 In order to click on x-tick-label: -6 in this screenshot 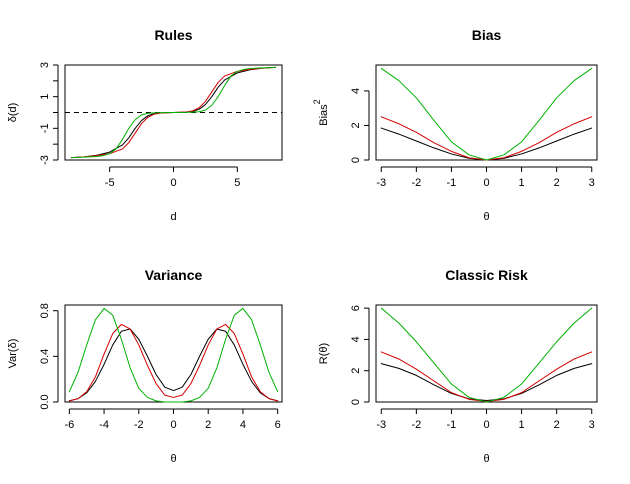, I will do `click(69, 425)`.